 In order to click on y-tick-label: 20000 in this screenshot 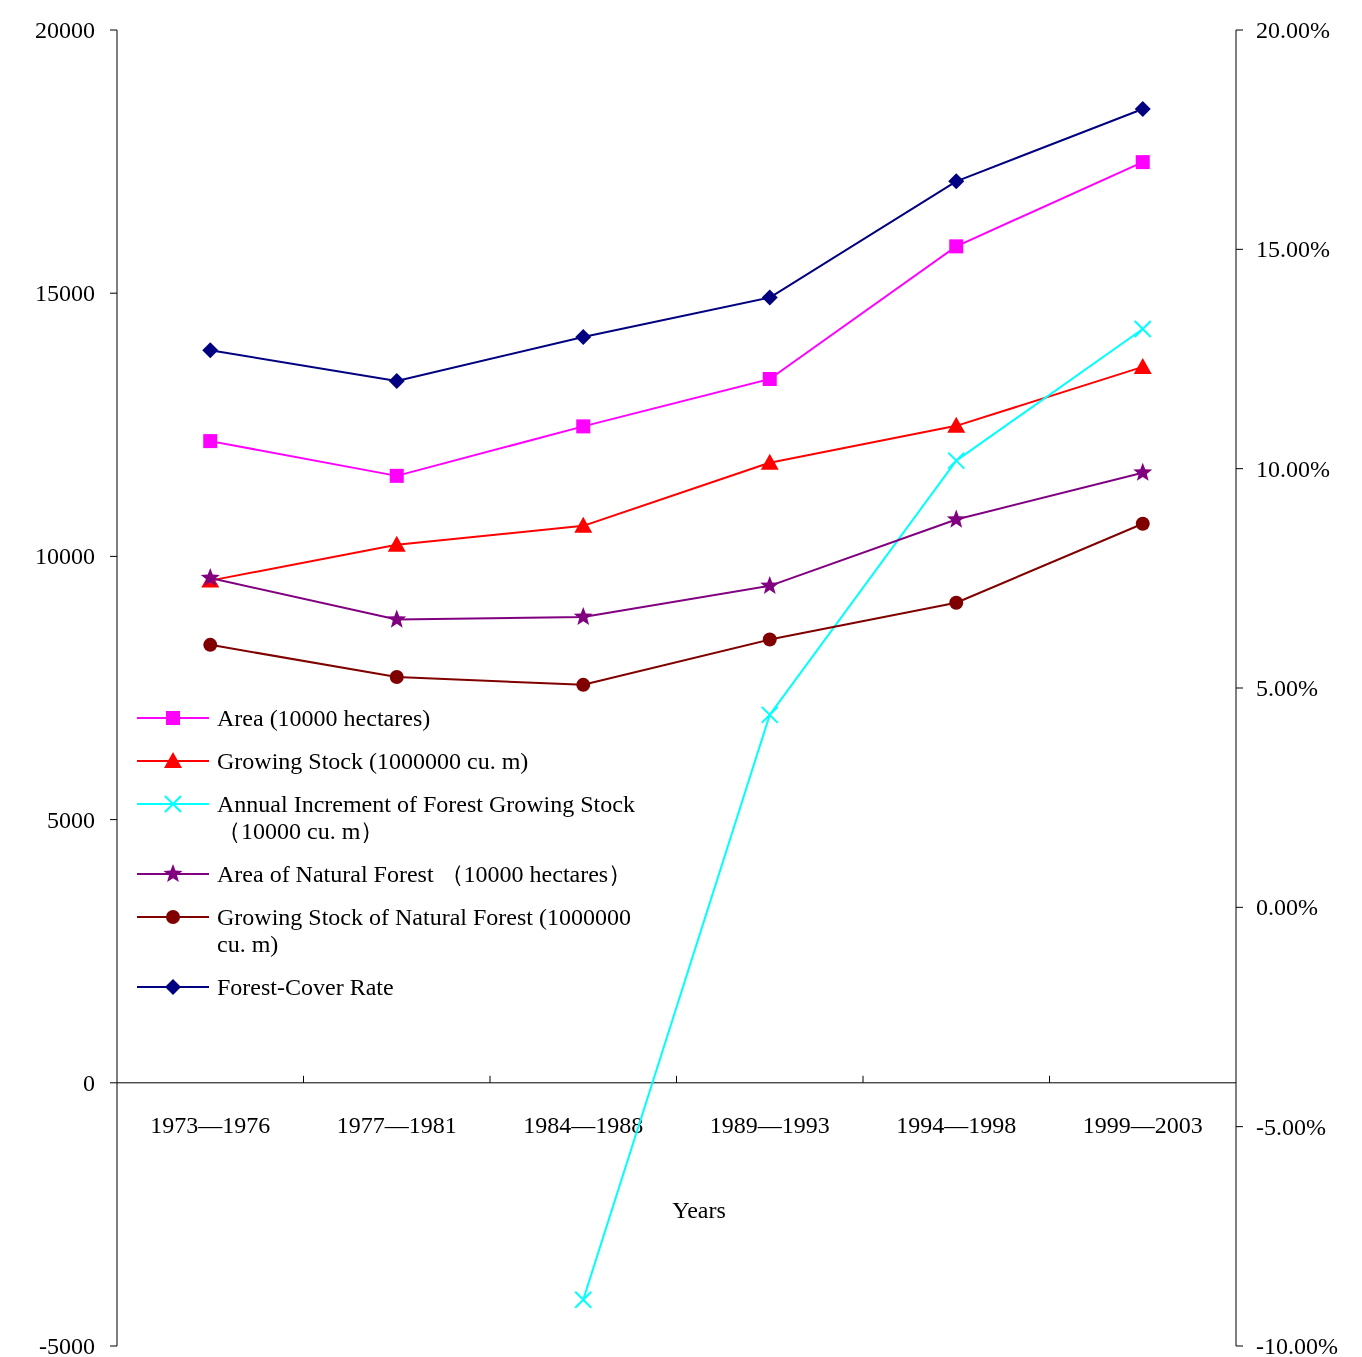, I will do `click(65, 30)`.